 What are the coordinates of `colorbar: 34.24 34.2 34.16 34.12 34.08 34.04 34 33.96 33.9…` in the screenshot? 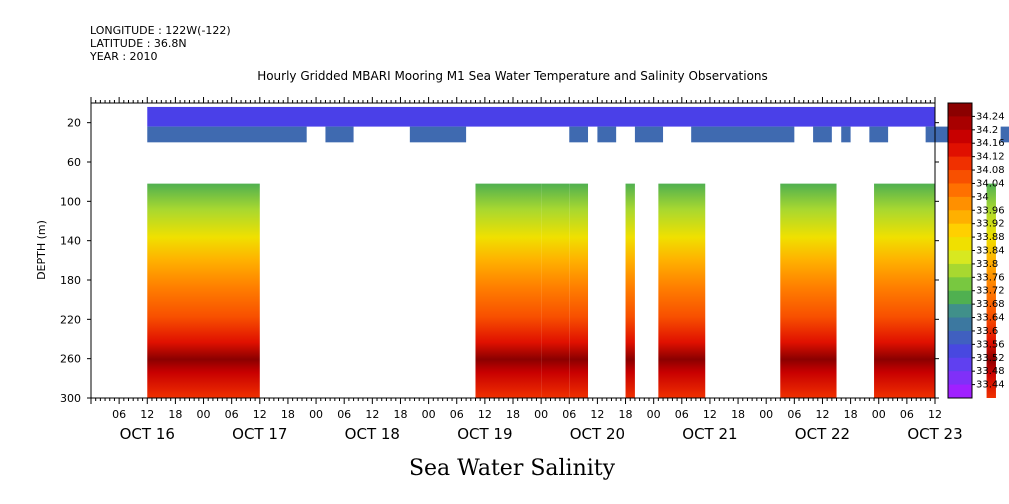 It's located at (976, 250).